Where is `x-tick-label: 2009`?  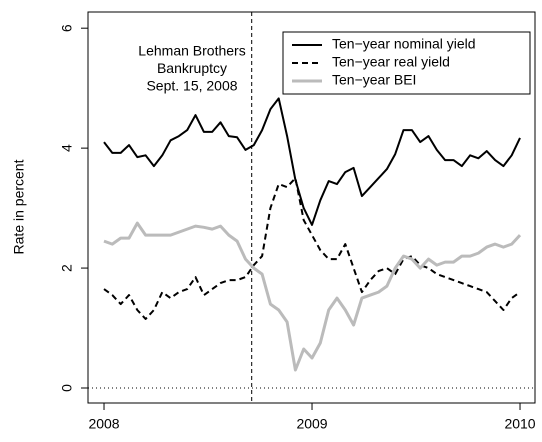 x-tick-label: 2009 is located at coordinates (311, 424).